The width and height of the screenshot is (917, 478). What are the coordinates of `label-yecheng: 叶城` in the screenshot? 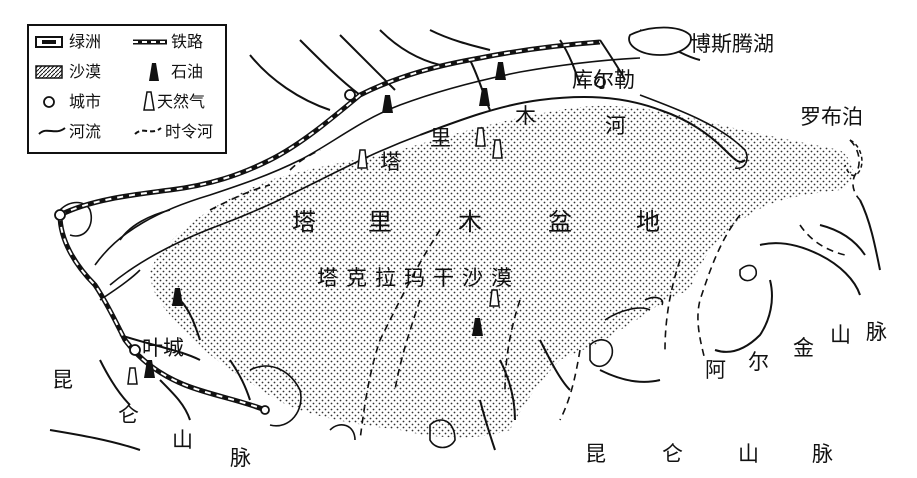 It's located at (163, 348).